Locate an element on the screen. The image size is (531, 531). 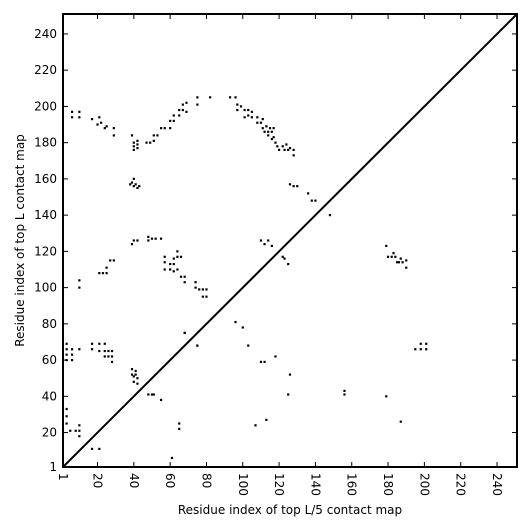
y-tick-label: 160 is located at coordinates (45, 179).